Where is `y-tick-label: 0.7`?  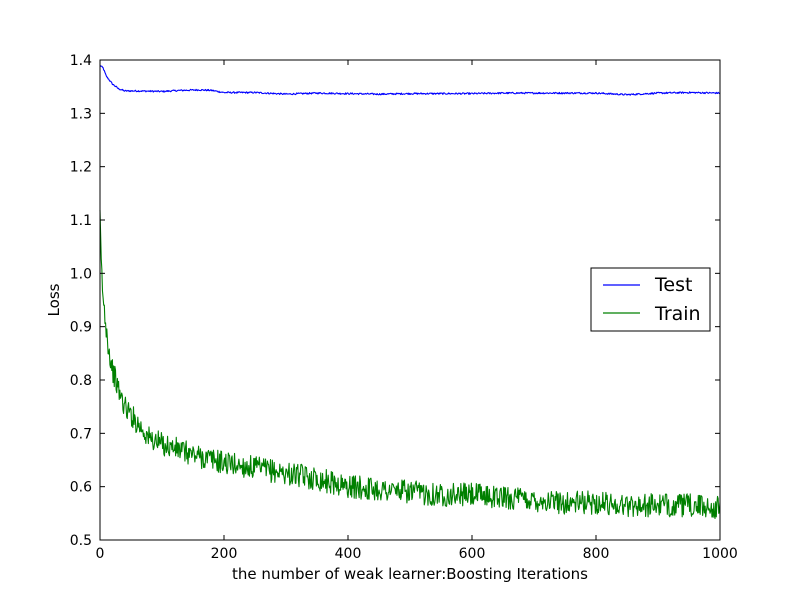 y-tick-label: 0.7 is located at coordinates (81, 434).